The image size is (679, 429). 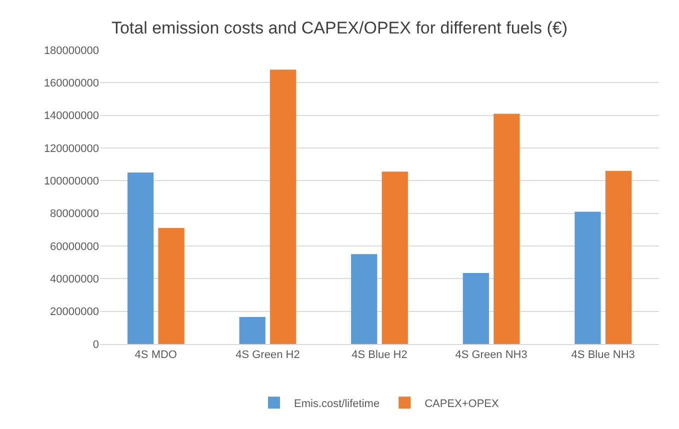 What do you see at coordinates (95, 344) in the screenshot?
I see `y-tick-label: 0` at bounding box center [95, 344].